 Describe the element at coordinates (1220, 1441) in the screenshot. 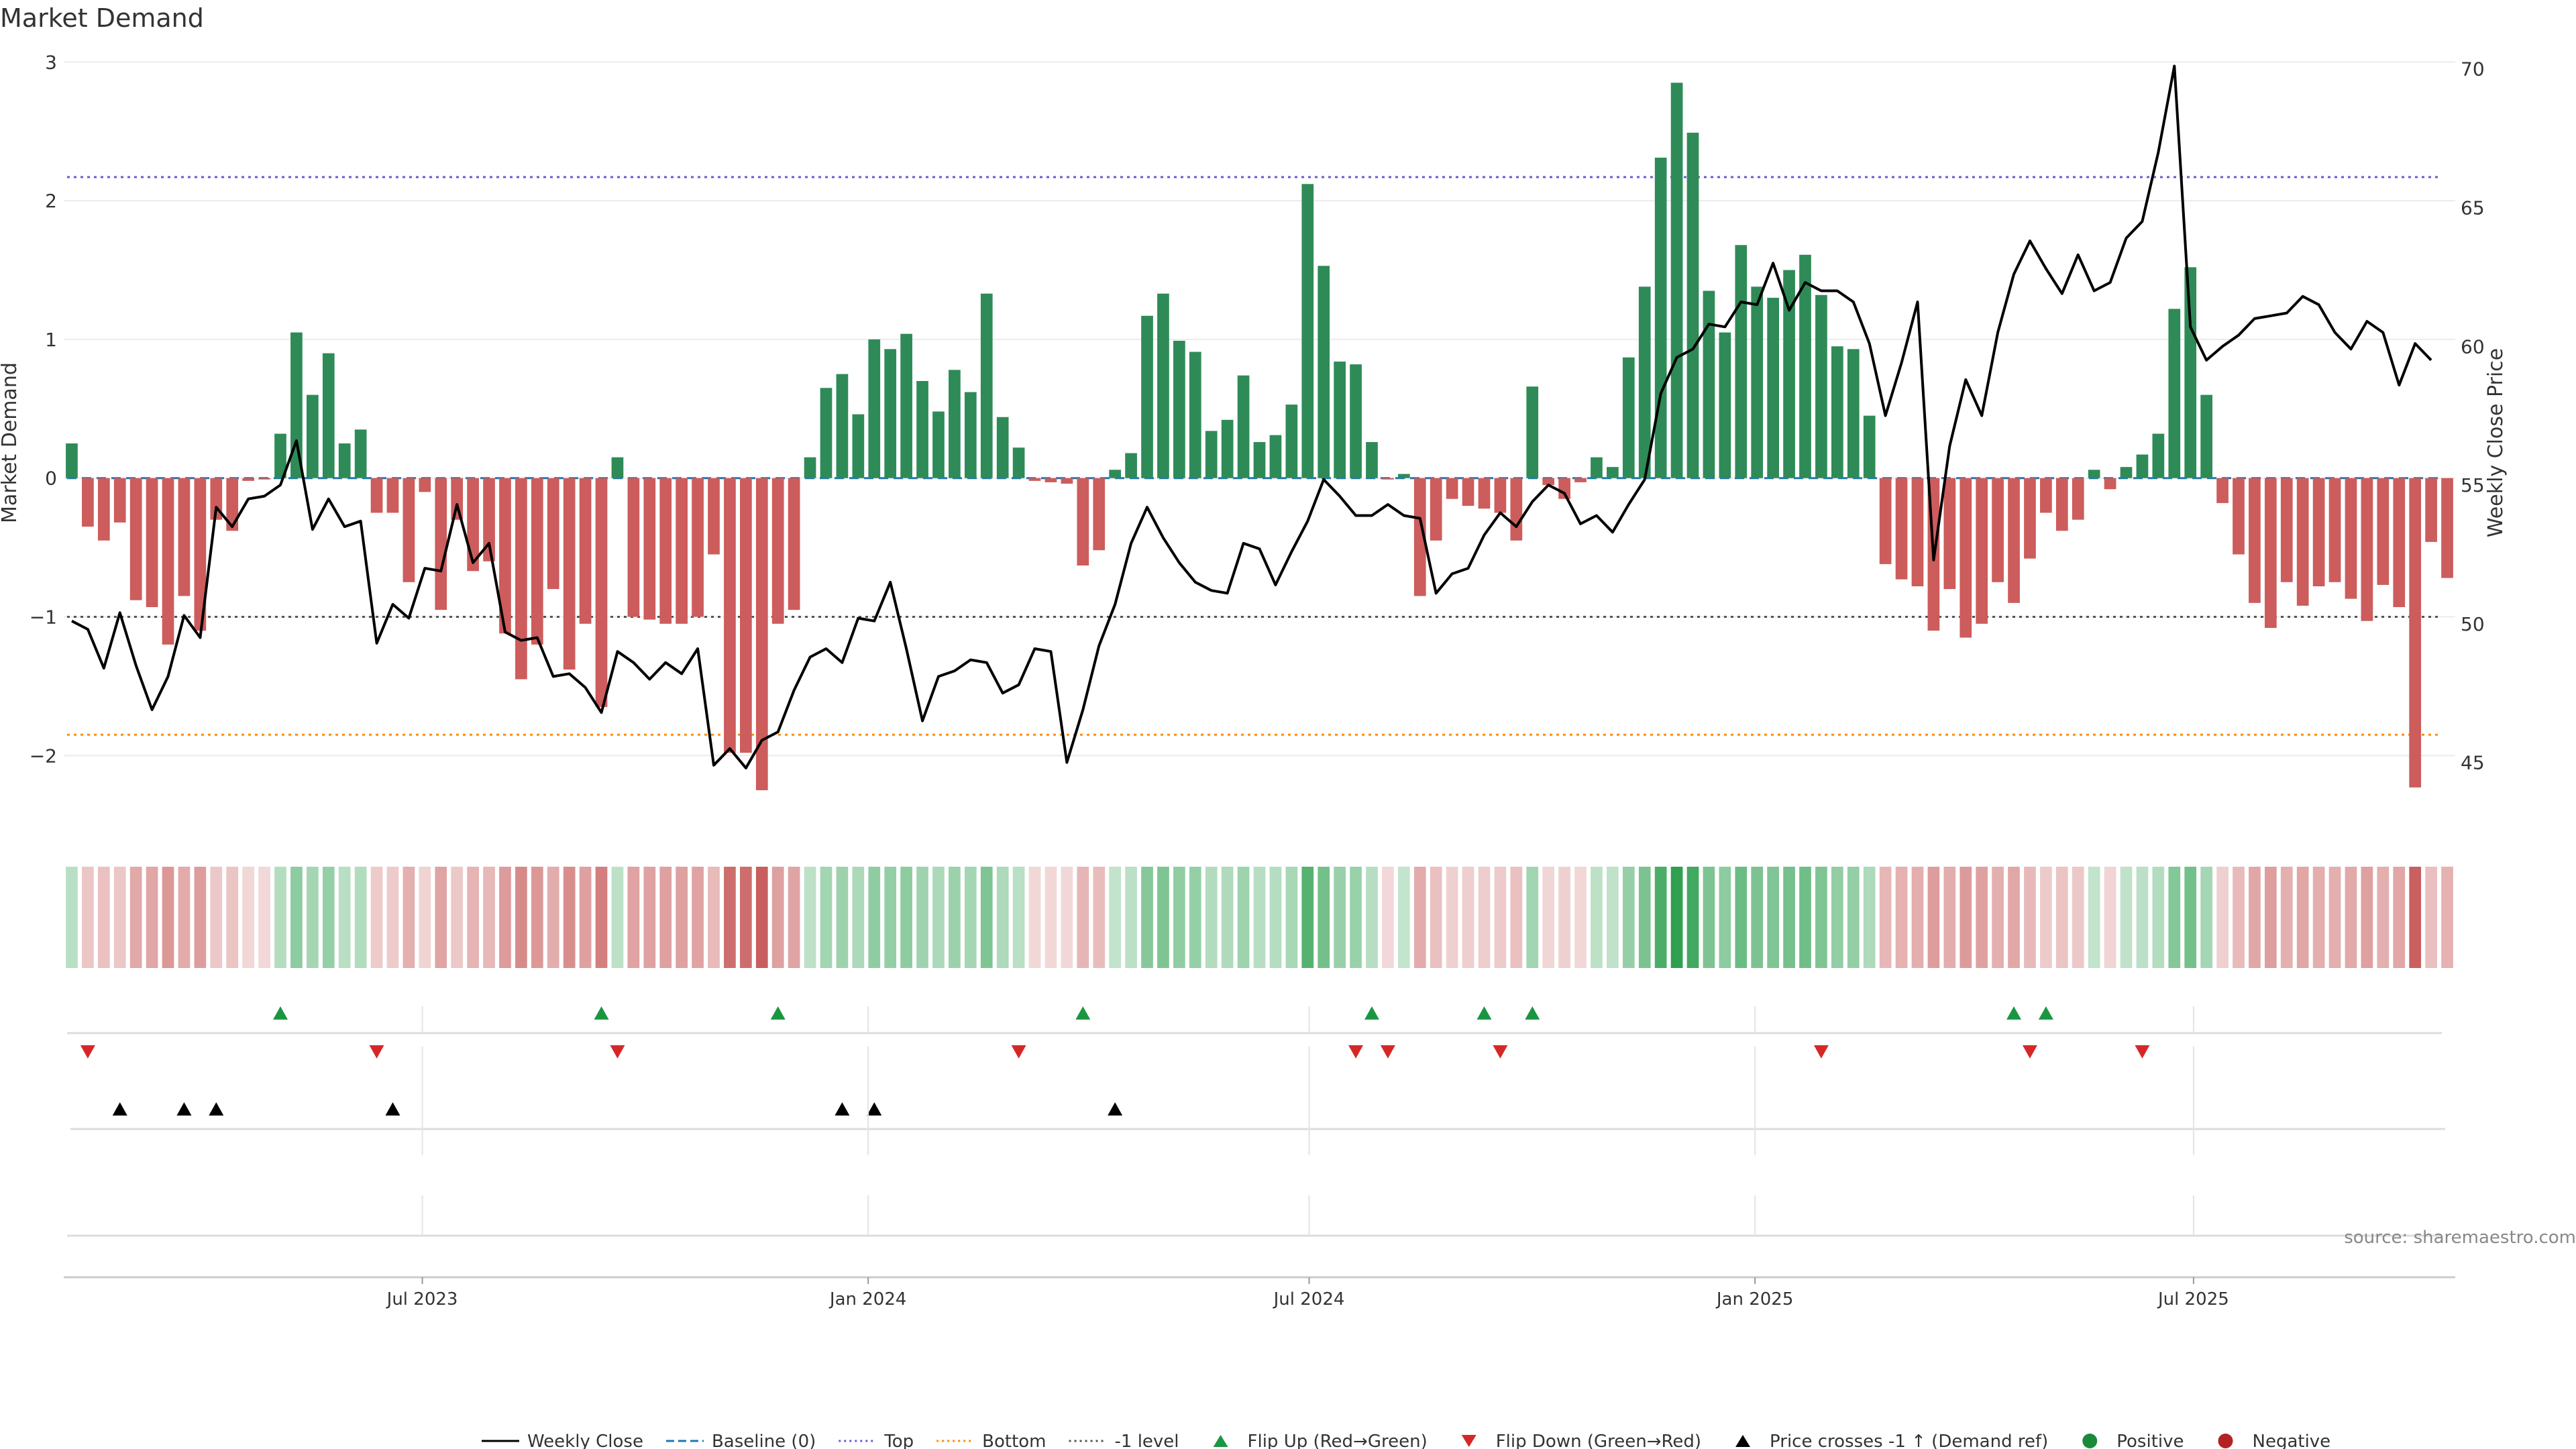

I see `legend-swatch` at that location.